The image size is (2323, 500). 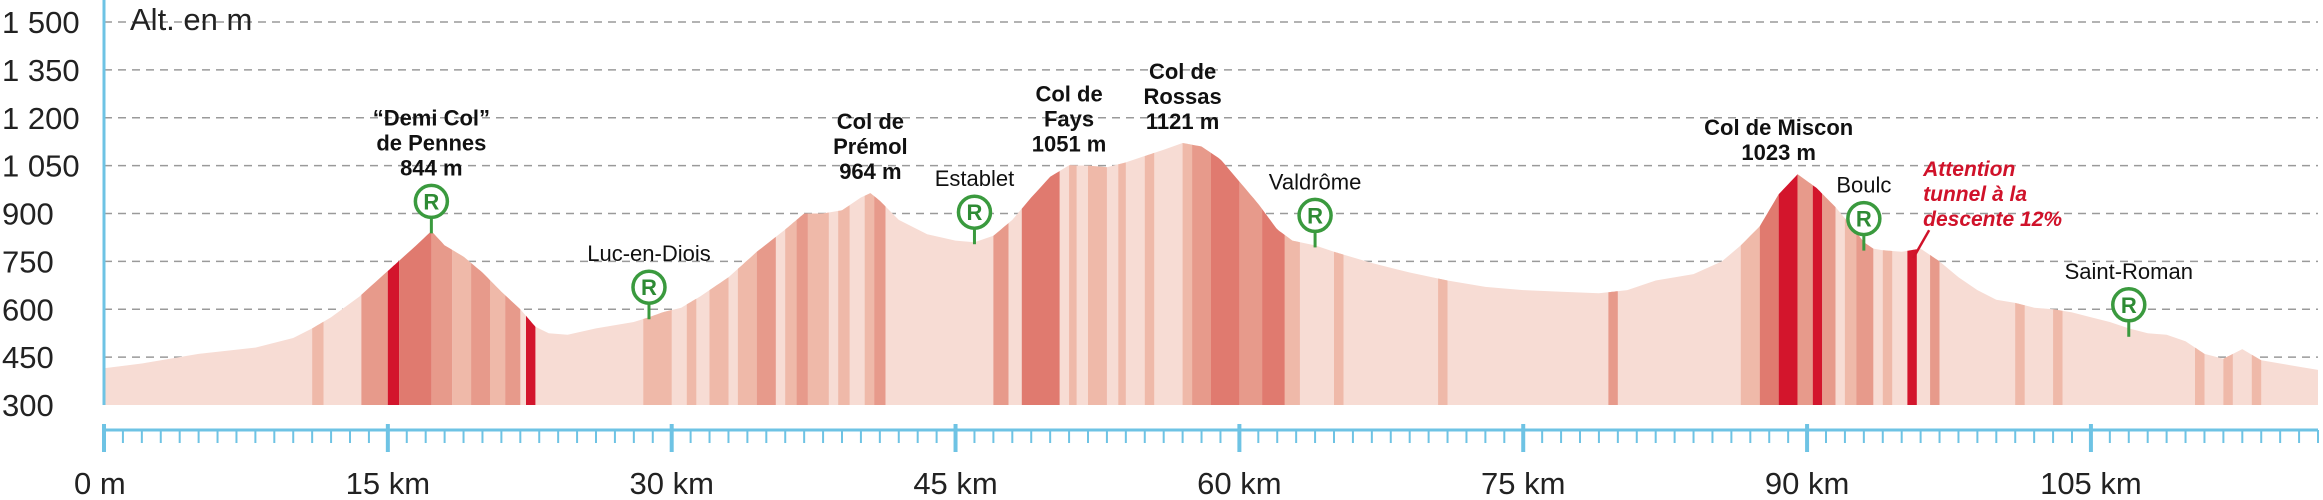 What do you see at coordinates (28, 214) in the screenshot?
I see `y-tick-label: 900` at bounding box center [28, 214].